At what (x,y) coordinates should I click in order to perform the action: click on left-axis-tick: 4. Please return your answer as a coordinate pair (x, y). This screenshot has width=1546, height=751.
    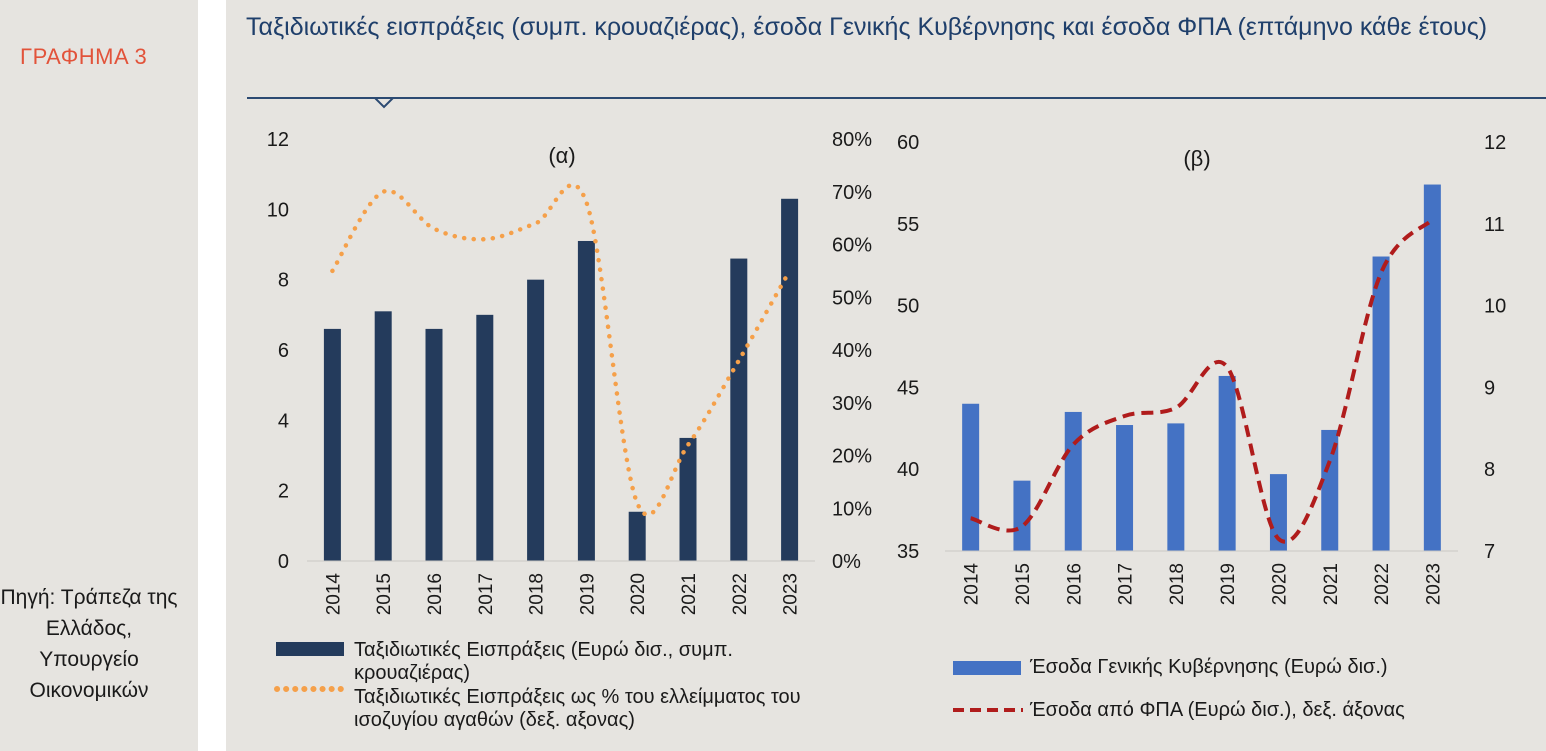
    Looking at the image, I should click on (283, 421).